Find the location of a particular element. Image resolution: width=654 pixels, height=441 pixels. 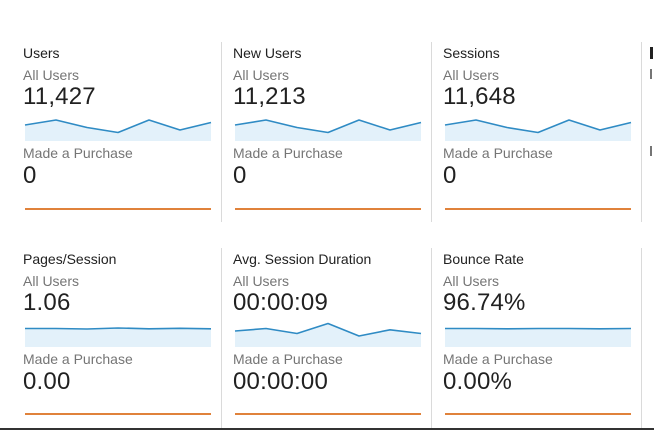

metric-title: Users is located at coordinates (41, 53).